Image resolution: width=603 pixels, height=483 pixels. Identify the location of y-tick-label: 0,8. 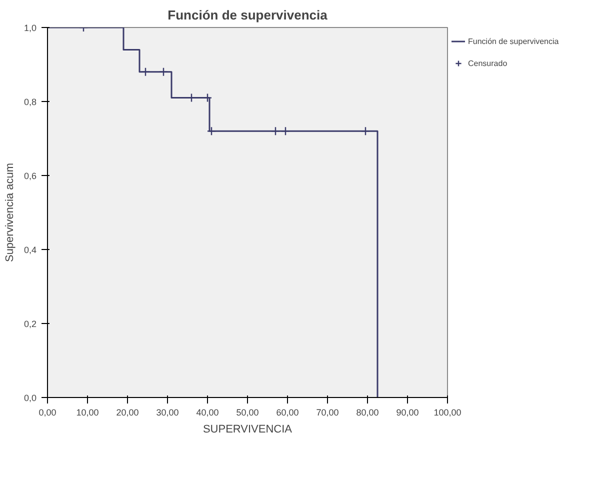
(30, 102).